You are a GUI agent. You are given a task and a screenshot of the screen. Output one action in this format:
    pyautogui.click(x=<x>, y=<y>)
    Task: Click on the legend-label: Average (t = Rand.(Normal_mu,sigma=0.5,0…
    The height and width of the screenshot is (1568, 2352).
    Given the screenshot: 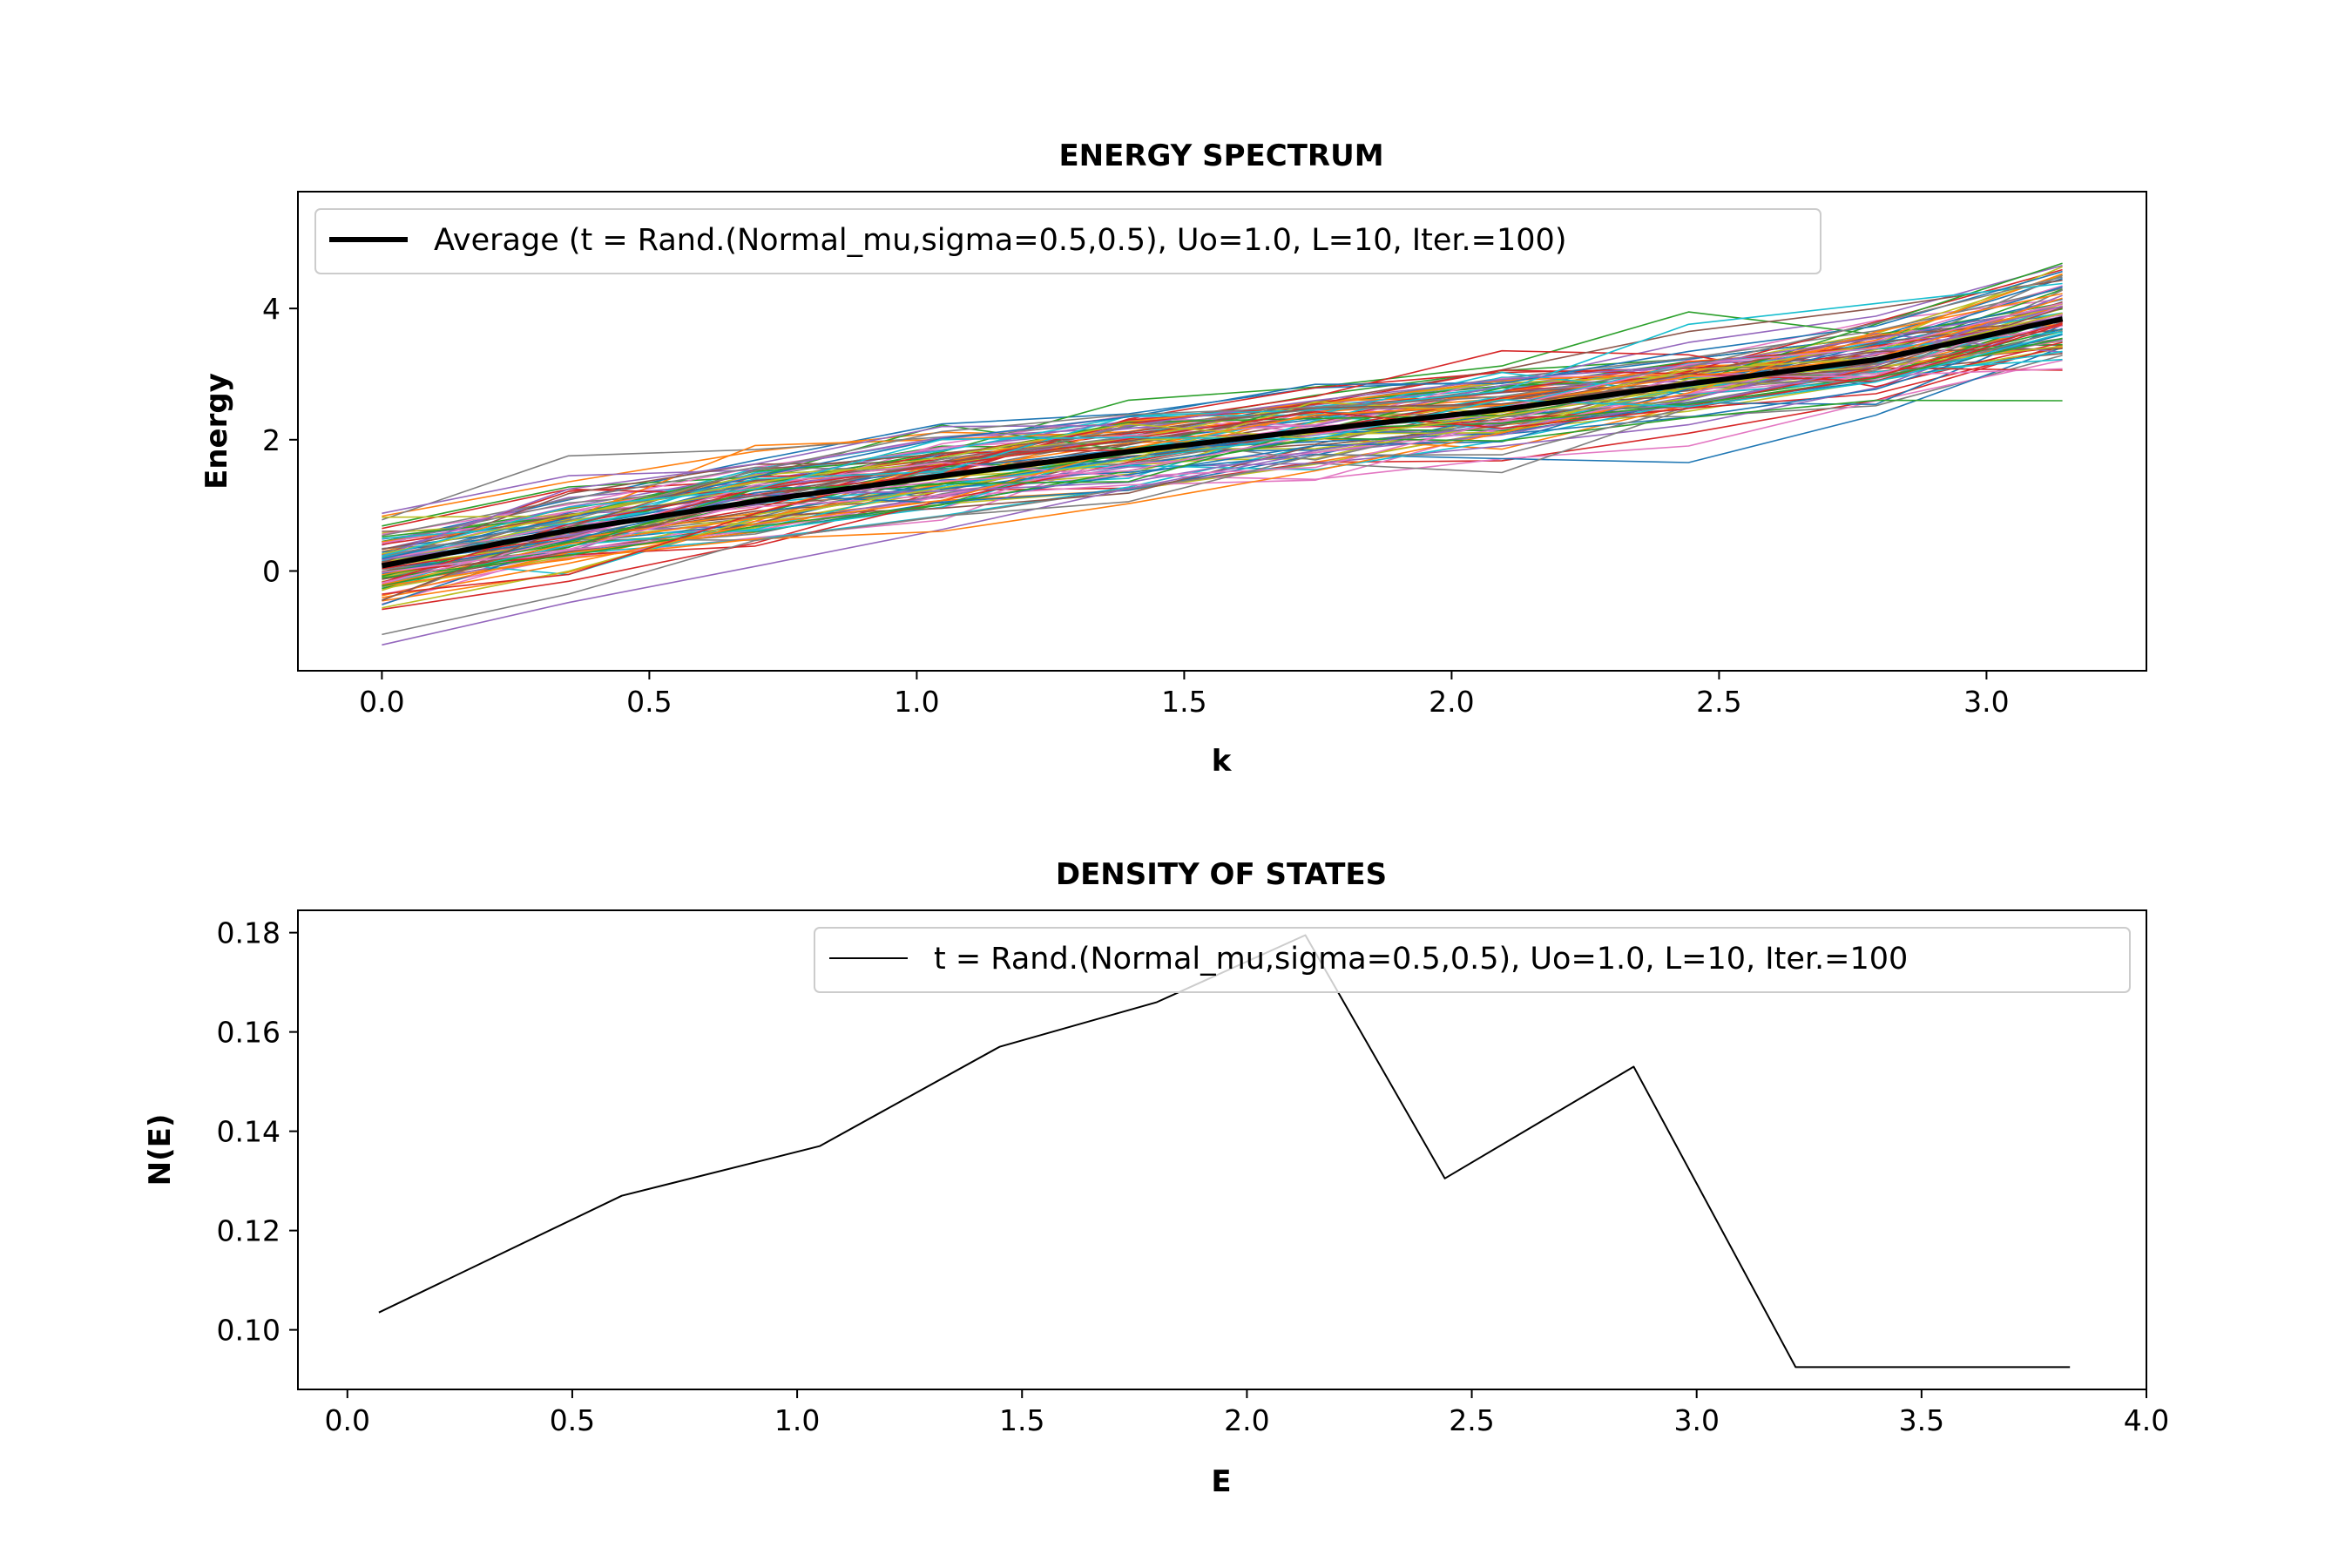 What is the action you would take?
    pyautogui.click(x=1000, y=240)
    